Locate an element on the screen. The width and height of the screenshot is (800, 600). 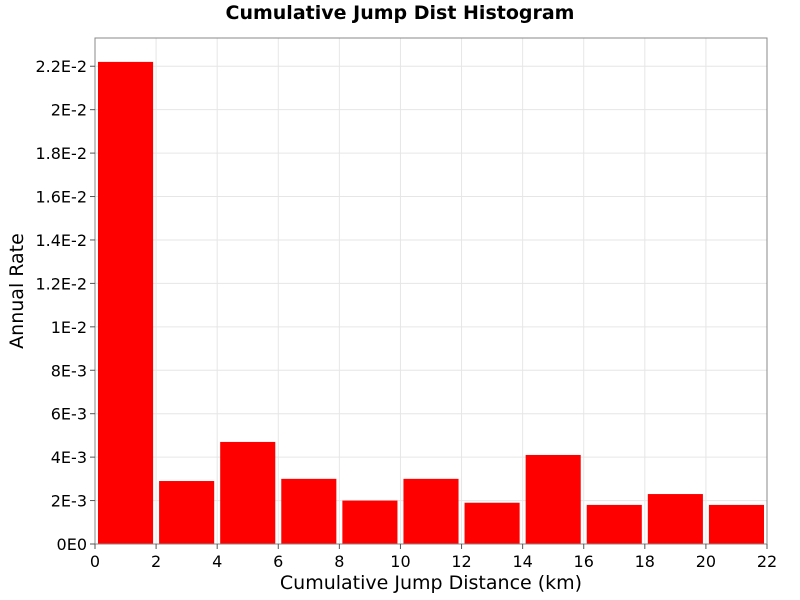
x-tick-label: 8 is located at coordinates (339, 561).